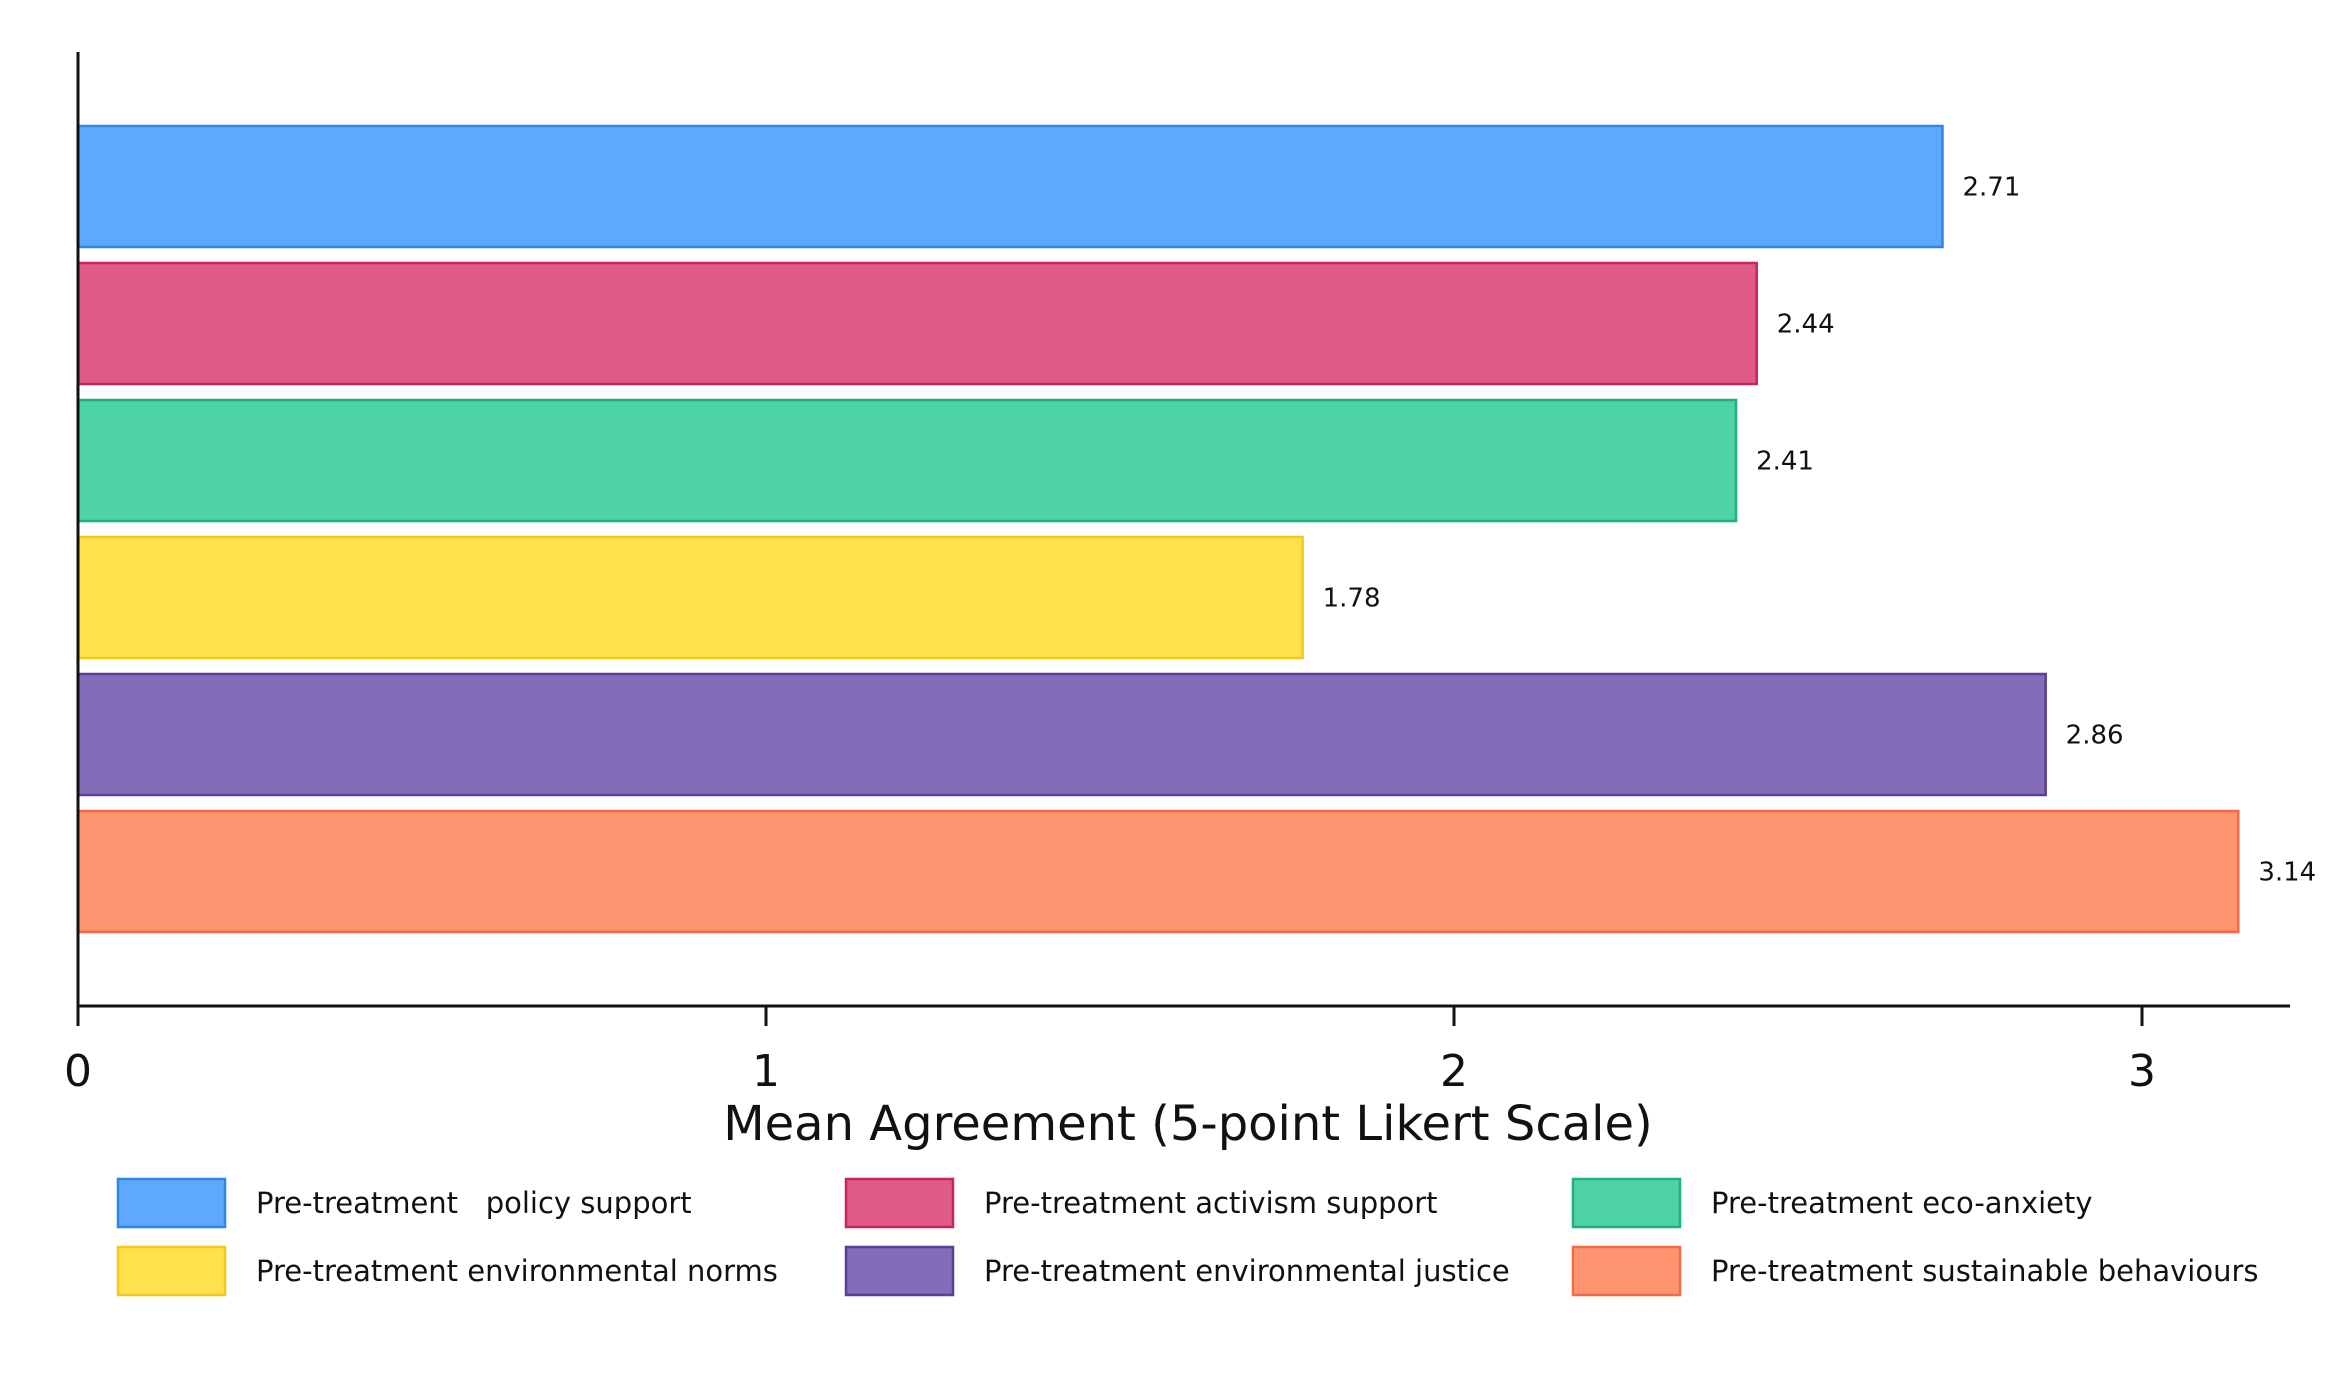  I want to click on x-tick-label-2: 2, so click(1454, 1071).